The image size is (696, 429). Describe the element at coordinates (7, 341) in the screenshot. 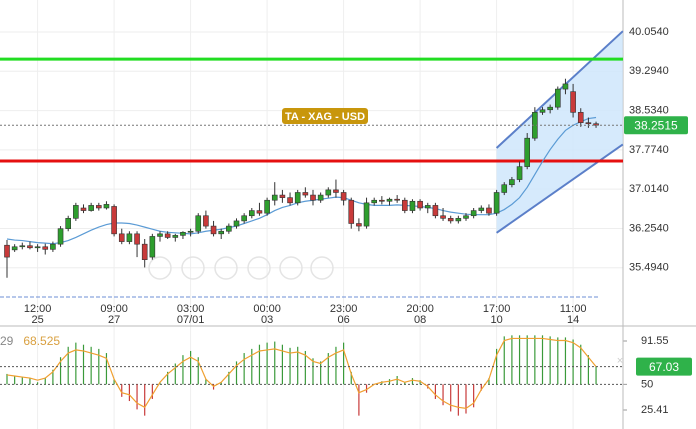

I see `readout: 29` at that location.